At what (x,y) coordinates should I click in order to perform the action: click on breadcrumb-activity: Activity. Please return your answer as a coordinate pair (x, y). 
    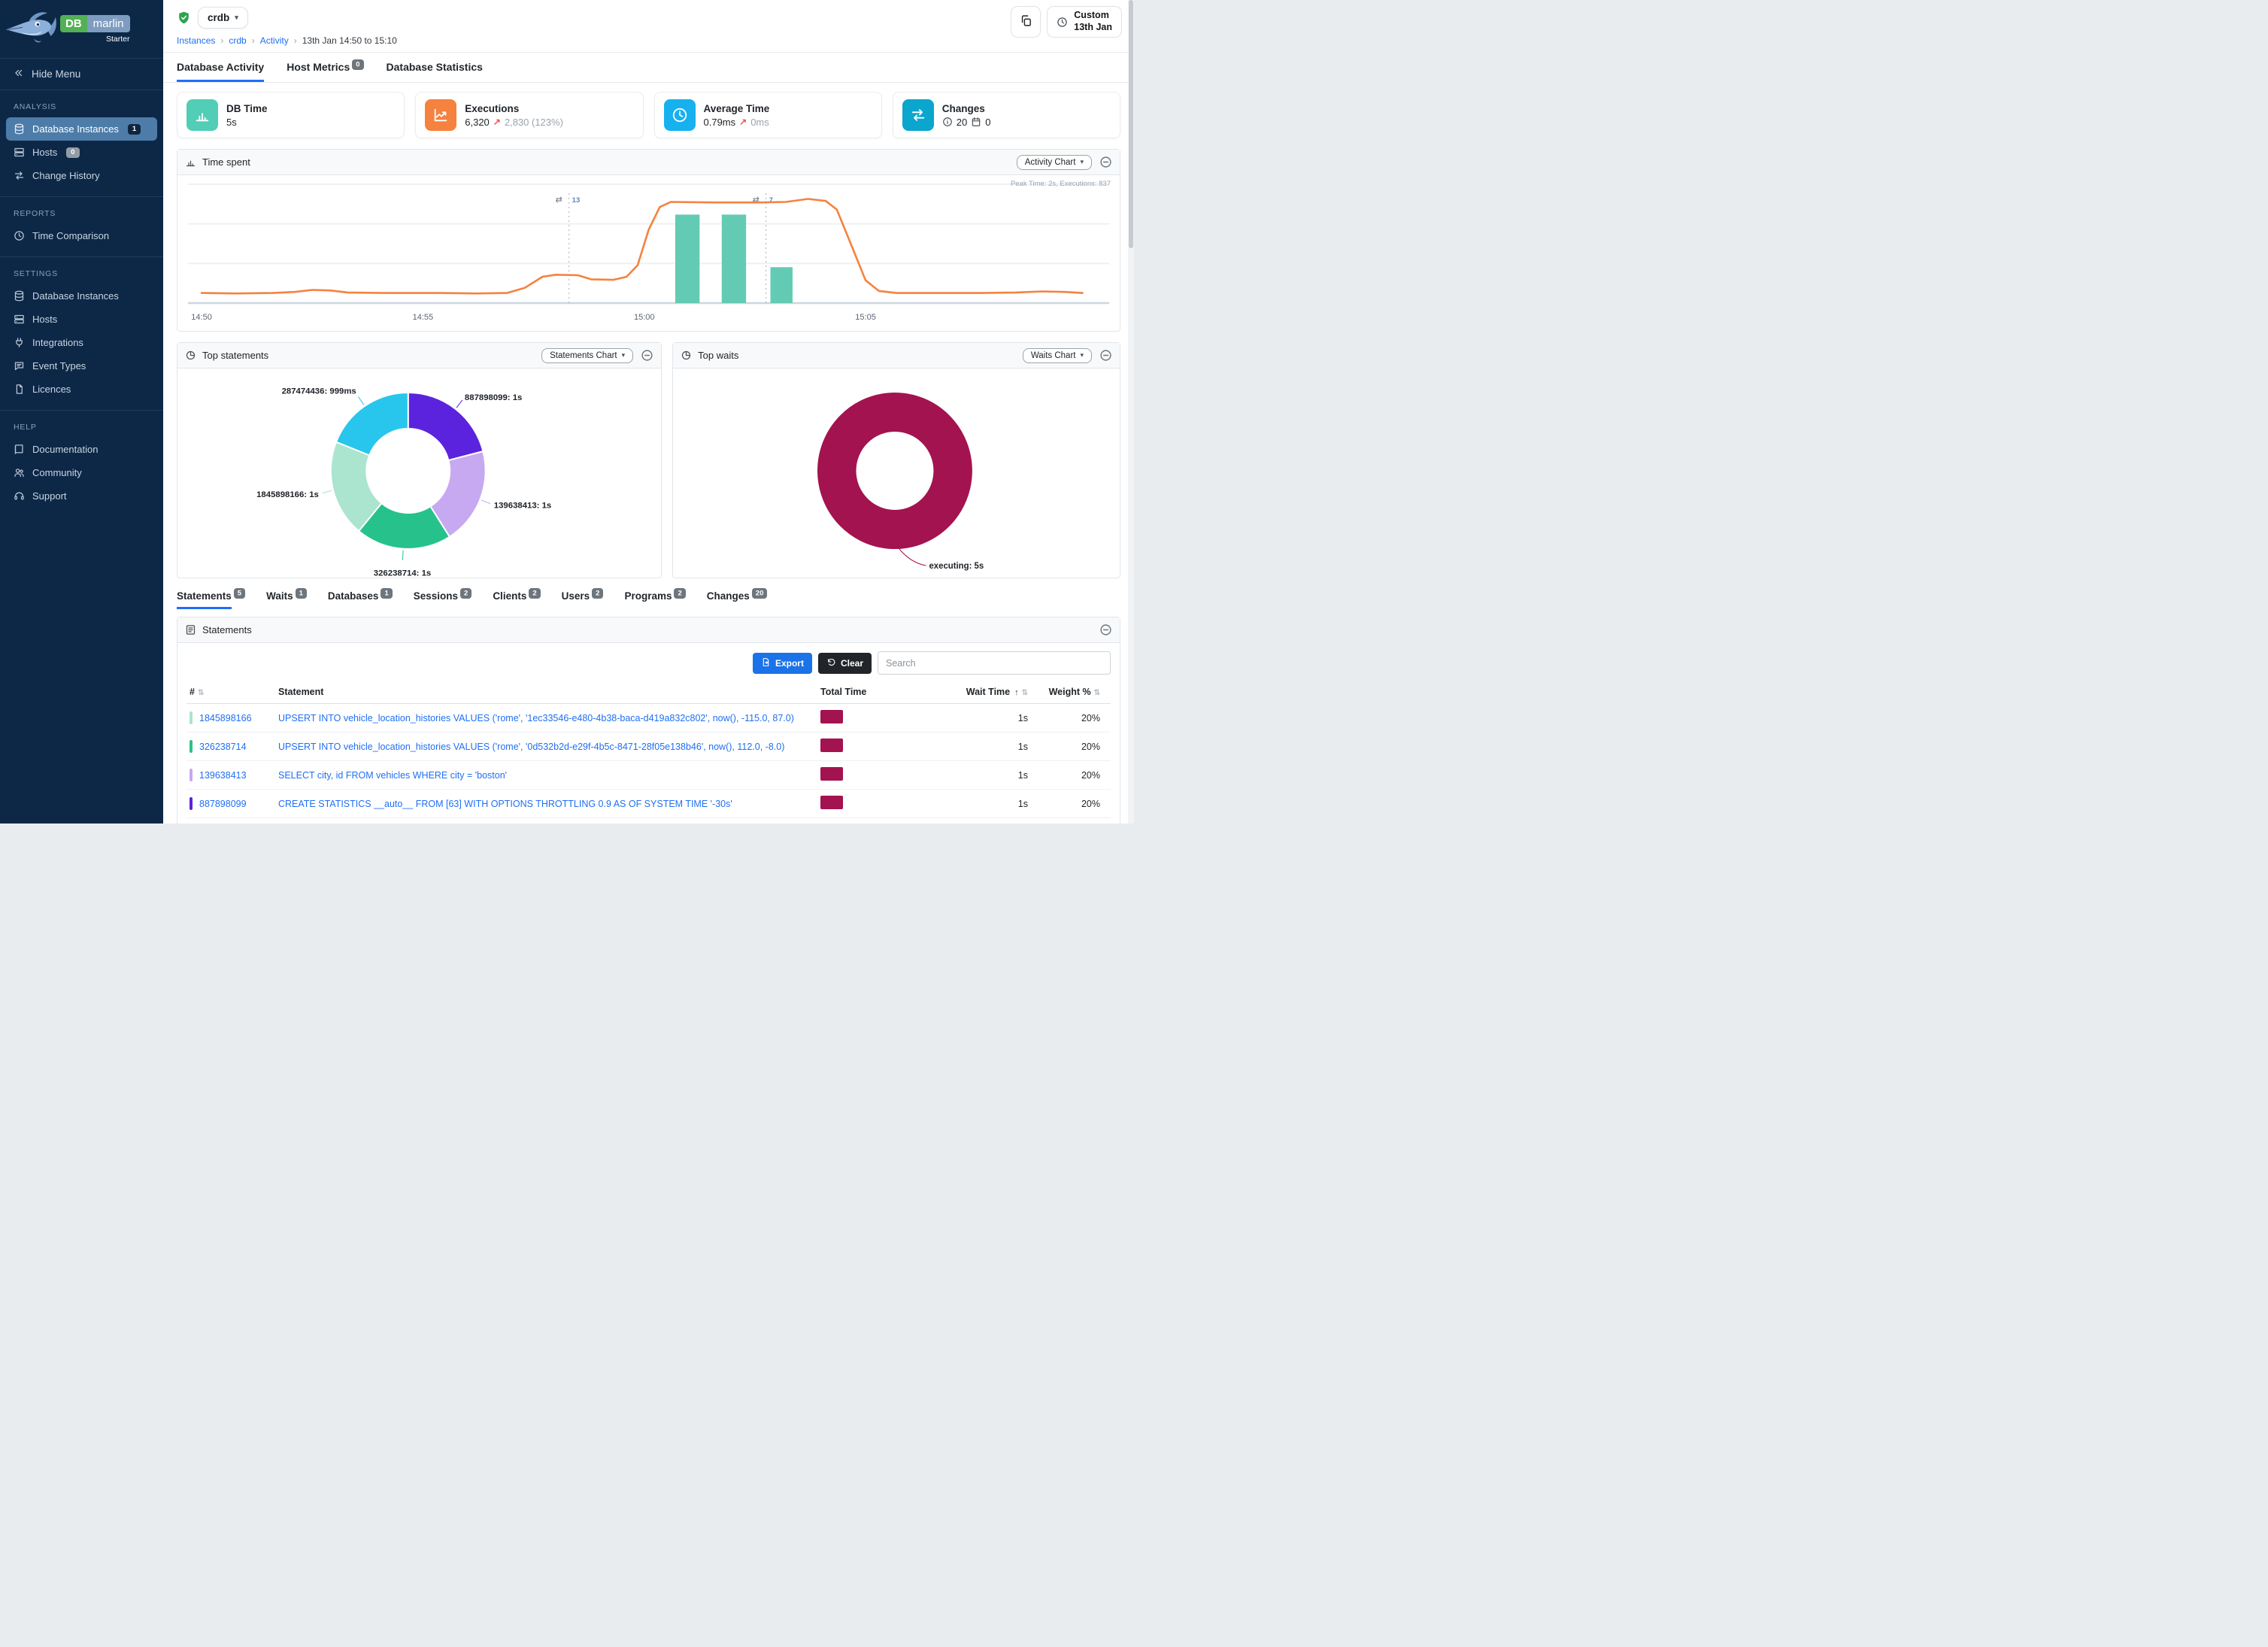
    Looking at the image, I should click on (274, 40).